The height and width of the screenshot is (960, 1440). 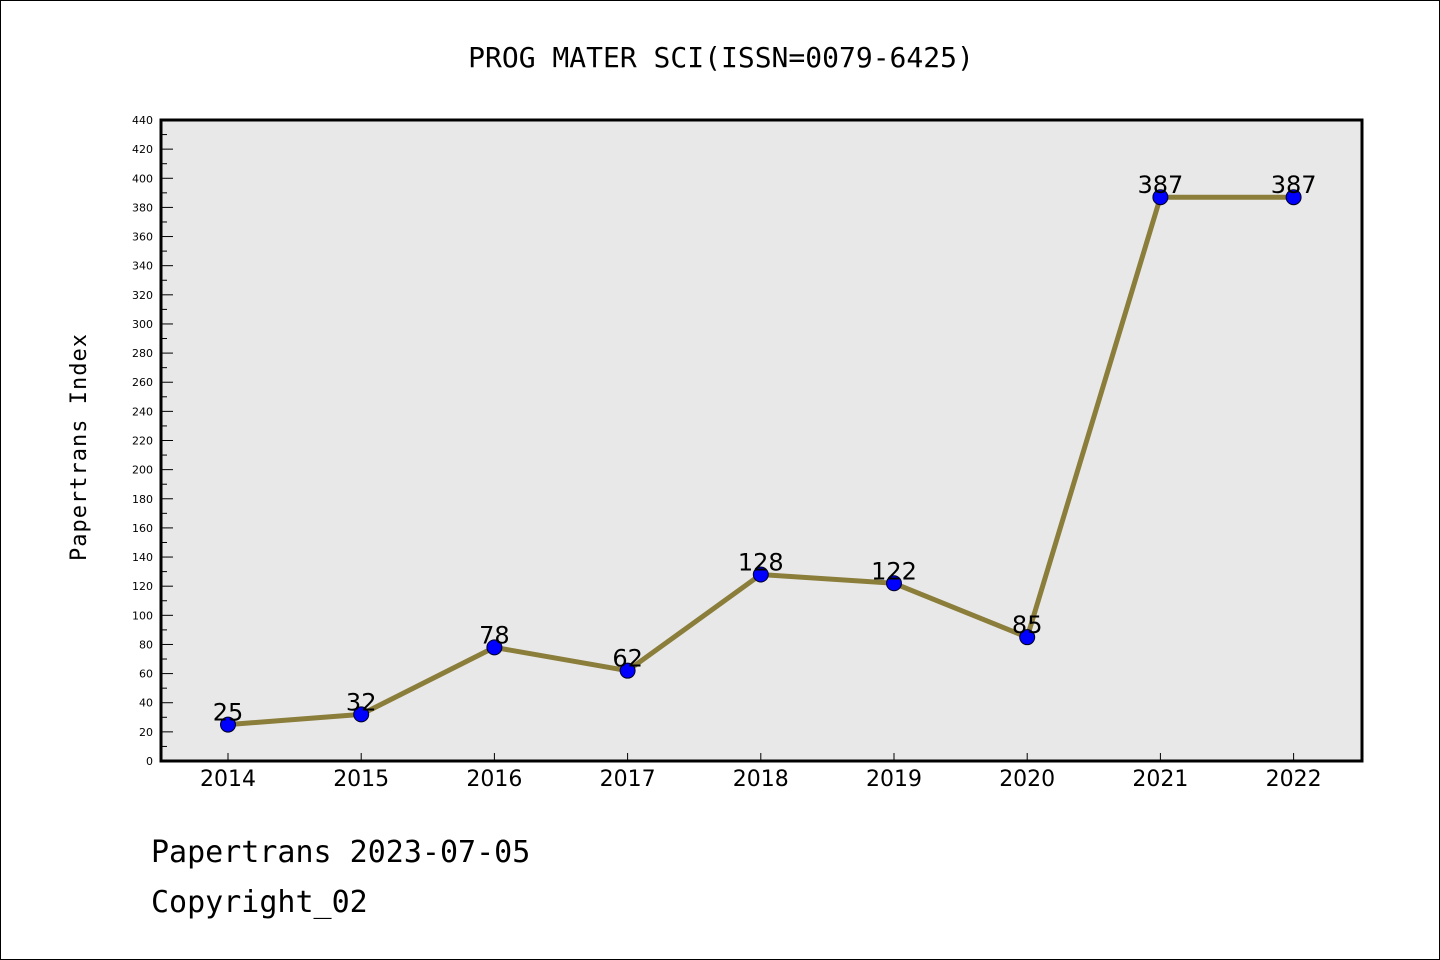 I want to click on y-tick-label: 440, so click(x=142, y=120).